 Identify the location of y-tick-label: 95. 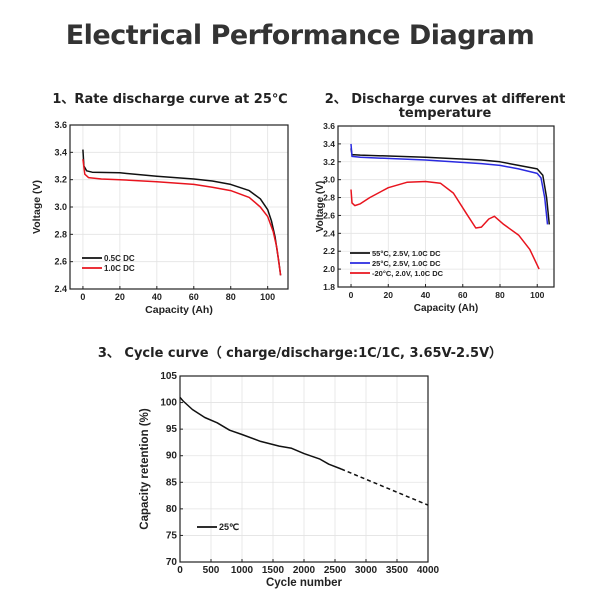
(172, 429).